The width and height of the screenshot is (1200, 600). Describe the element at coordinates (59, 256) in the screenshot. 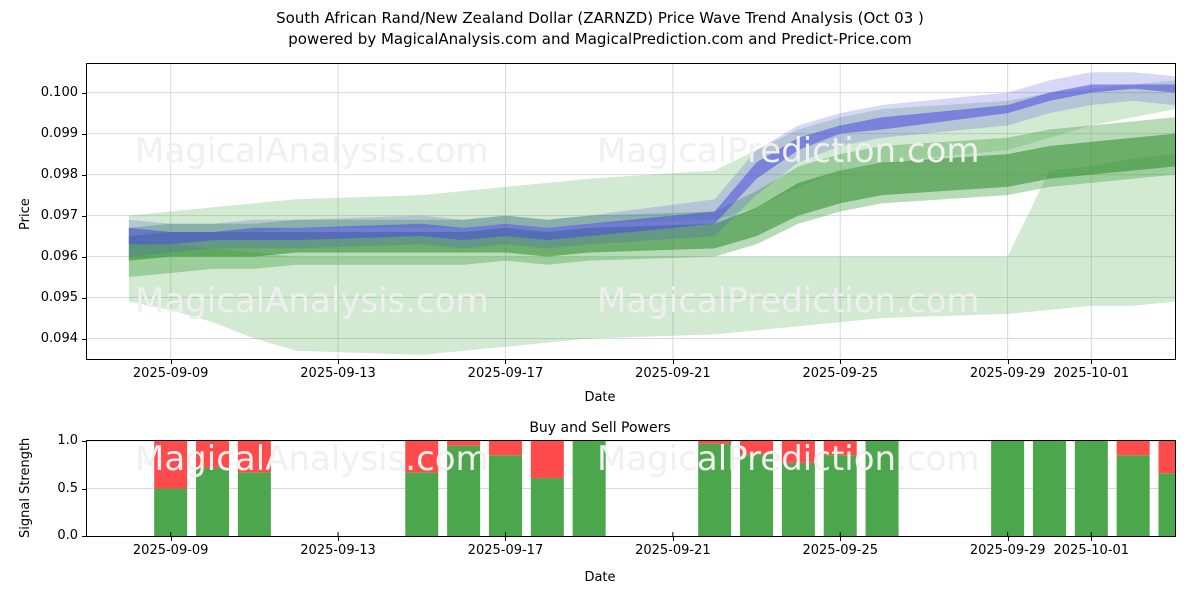

I see `price-ytick-label: 0.096` at that location.